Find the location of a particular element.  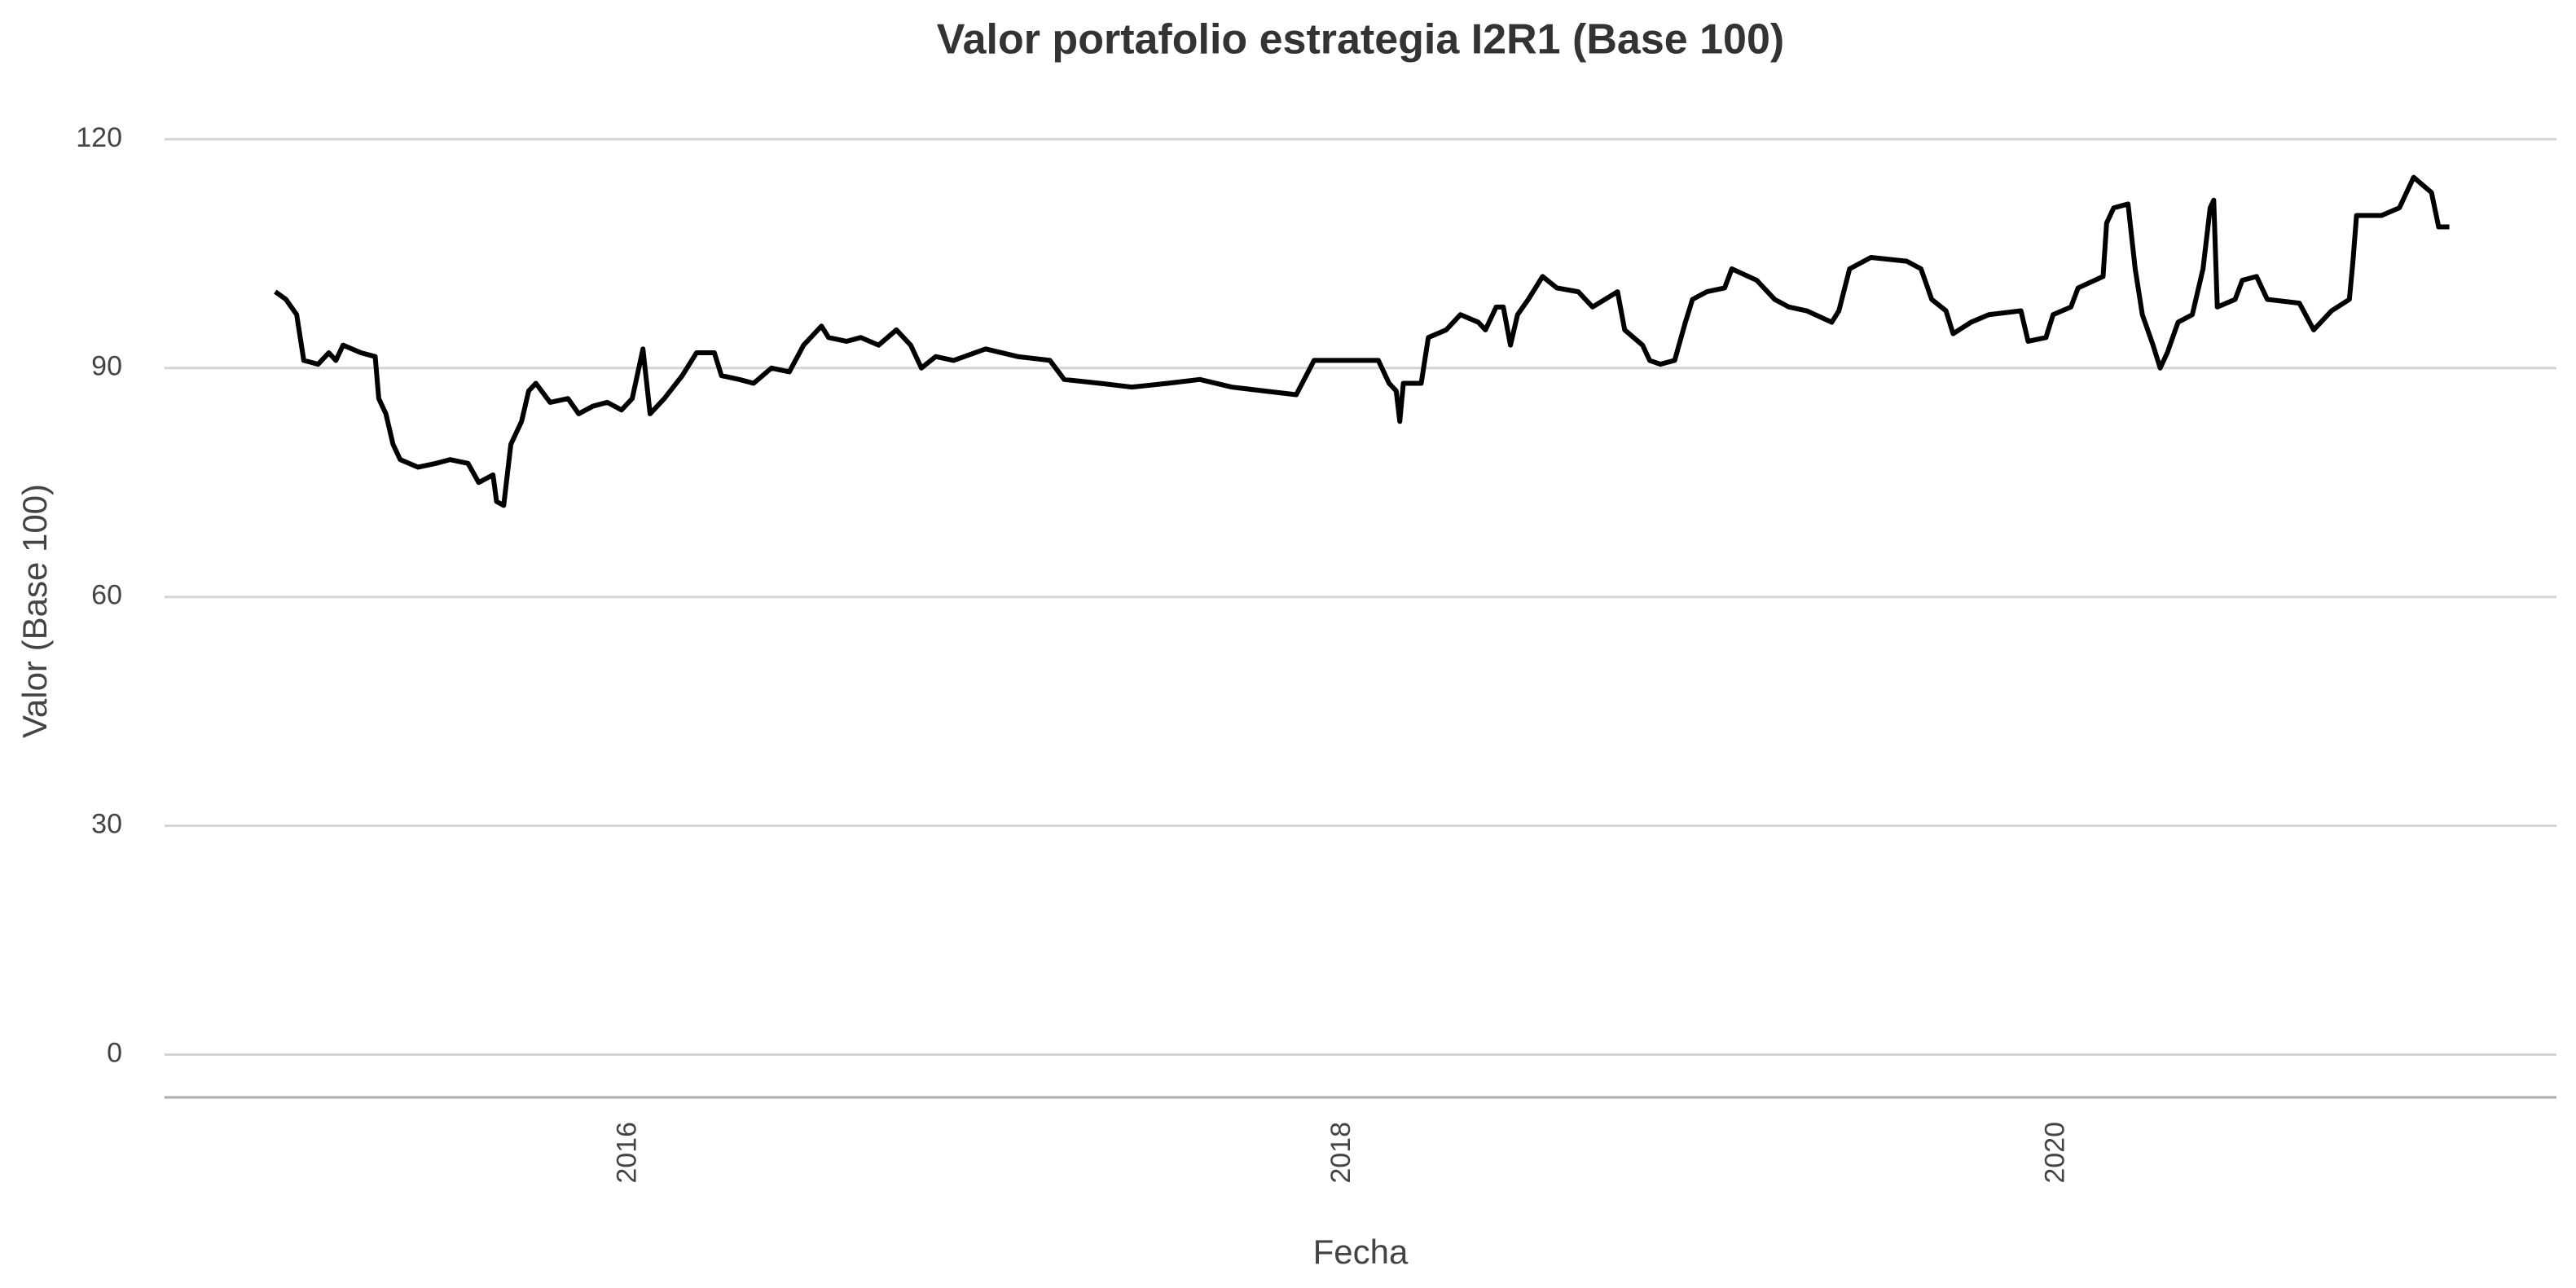

y-tick-label: 120 is located at coordinates (99, 137).